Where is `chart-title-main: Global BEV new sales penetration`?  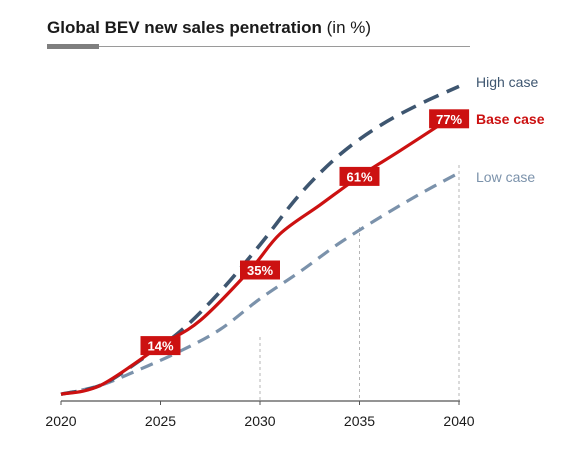
chart-title-main: Global BEV new sales penetration is located at coordinates (184, 27).